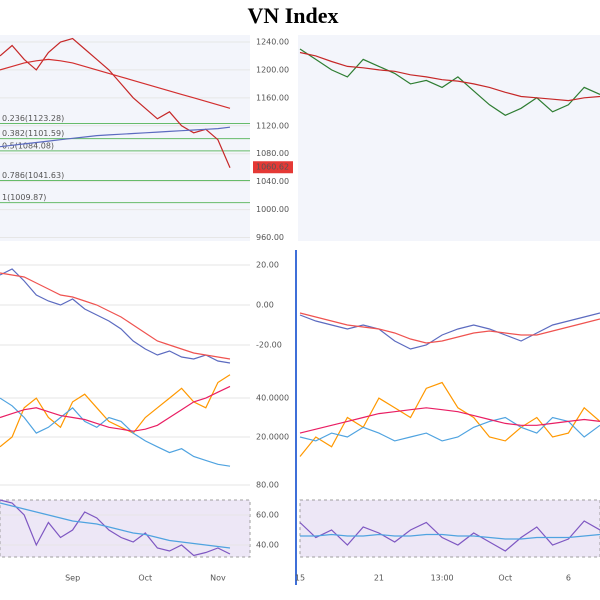 This screenshot has width=600, height=600. I want to click on panel-bg, so click(125, 138).